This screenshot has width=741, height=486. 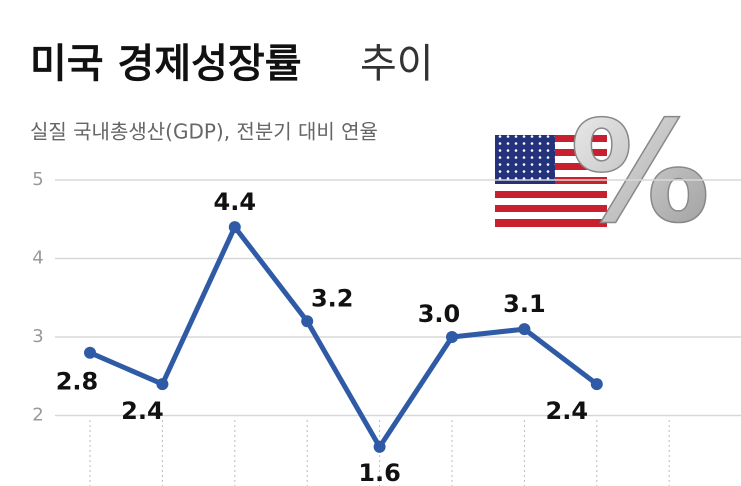 I want to click on y-tick-label: 2, so click(x=37, y=415).